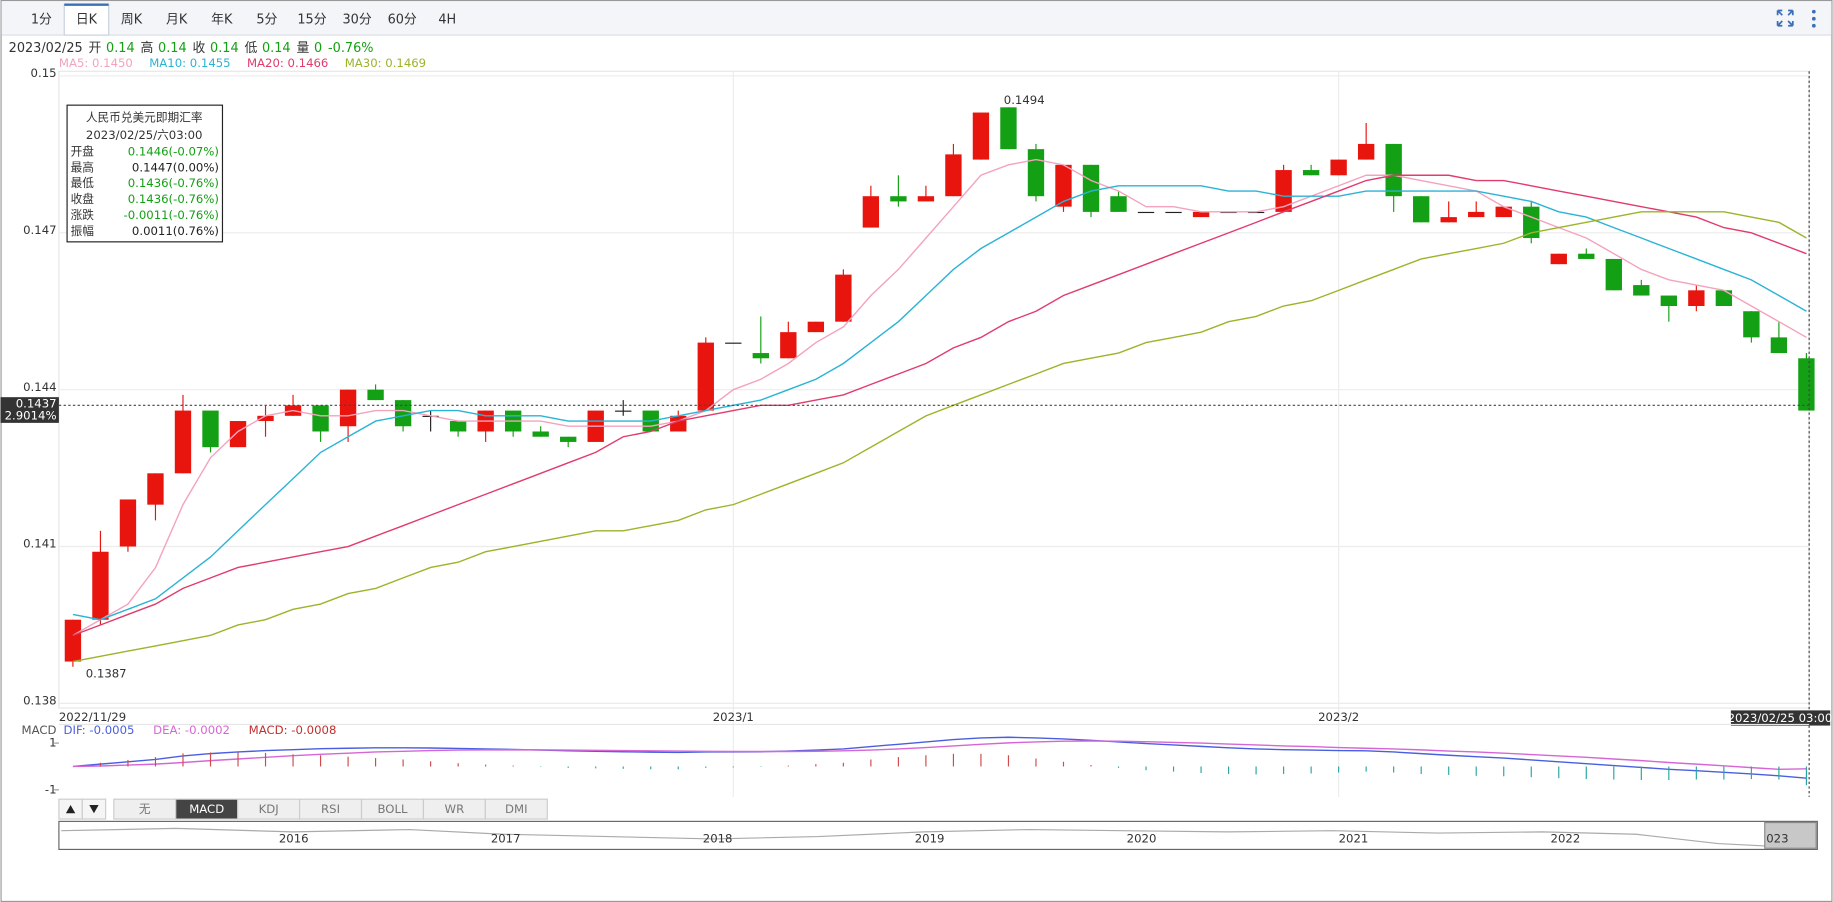  What do you see at coordinates (330, 809) in the screenshot?
I see `indicator-label: RSI` at bounding box center [330, 809].